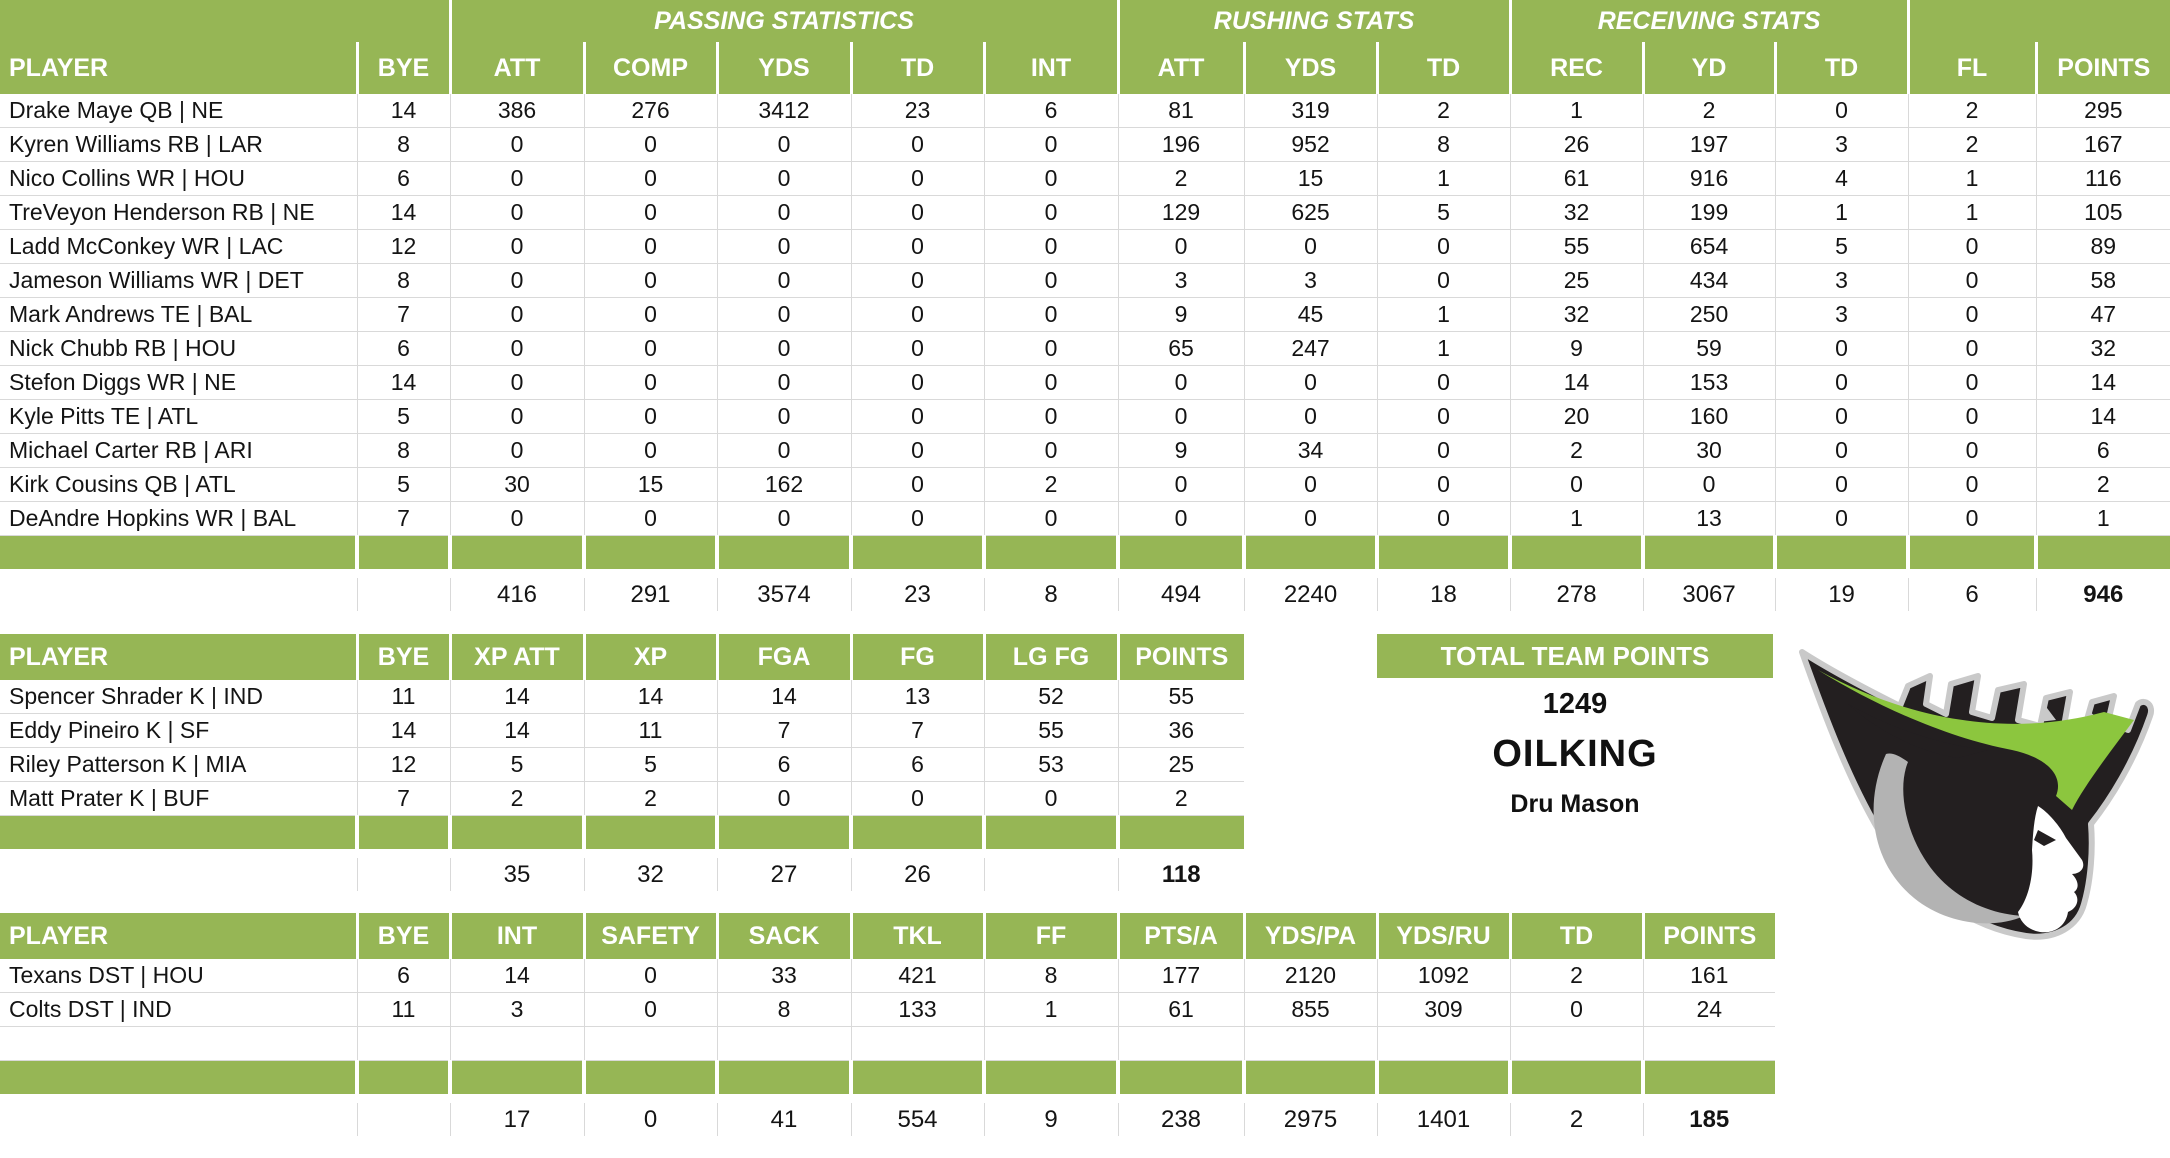 The image size is (2170, 1158). What do you see at coordinates (1575, 656) in the screenshot?
I see `total-team-points-header: TOTAL TEAM POINTS` at bounding box center [1575, 656].